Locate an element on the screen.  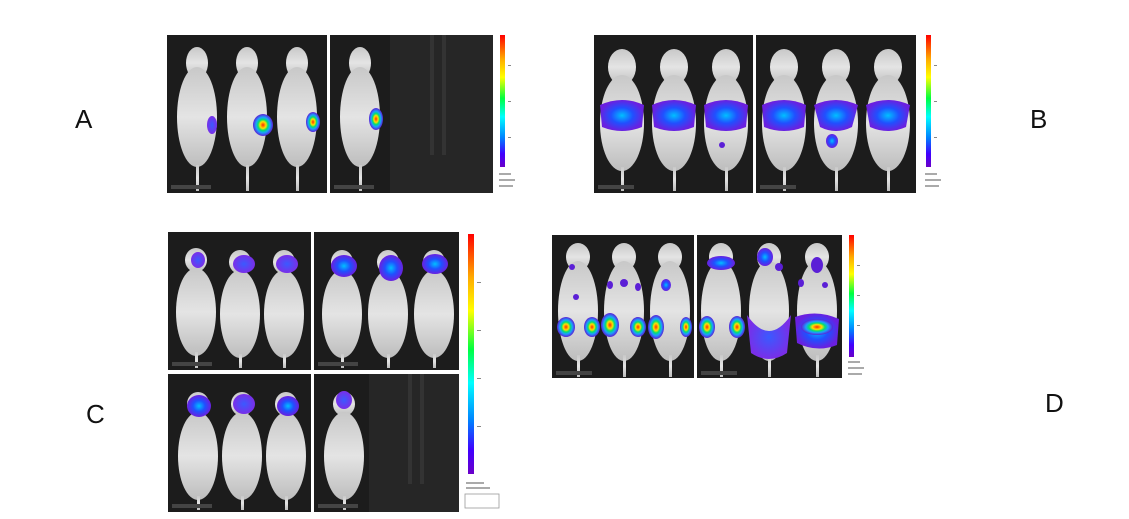
panel-c-mice-top-left is located at coordinates (238, 308).